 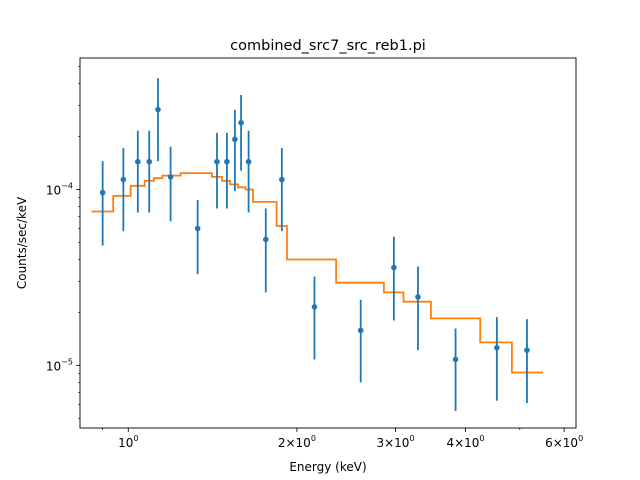 What do you see at coordinates (59, 190) in the screenshot?
I see `y-tick-label: 10⁻⁴` at bounding box center [59, 190].